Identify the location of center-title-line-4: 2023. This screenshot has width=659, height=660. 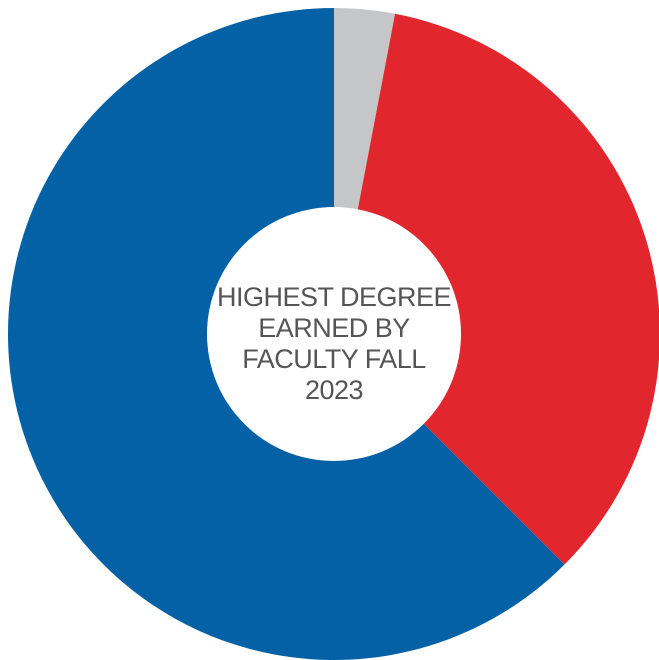
(334, 390).